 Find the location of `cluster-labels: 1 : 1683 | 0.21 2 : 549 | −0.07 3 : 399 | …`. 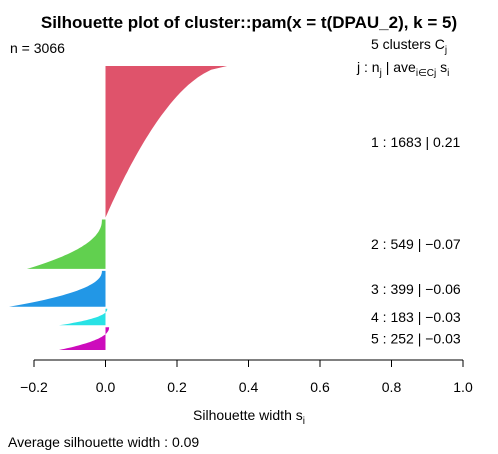

cluster-labels: 1 : 1683 | 0.21 2 : 549 | −0.07 3 : 399 | … is located at coordinates (416, 240).